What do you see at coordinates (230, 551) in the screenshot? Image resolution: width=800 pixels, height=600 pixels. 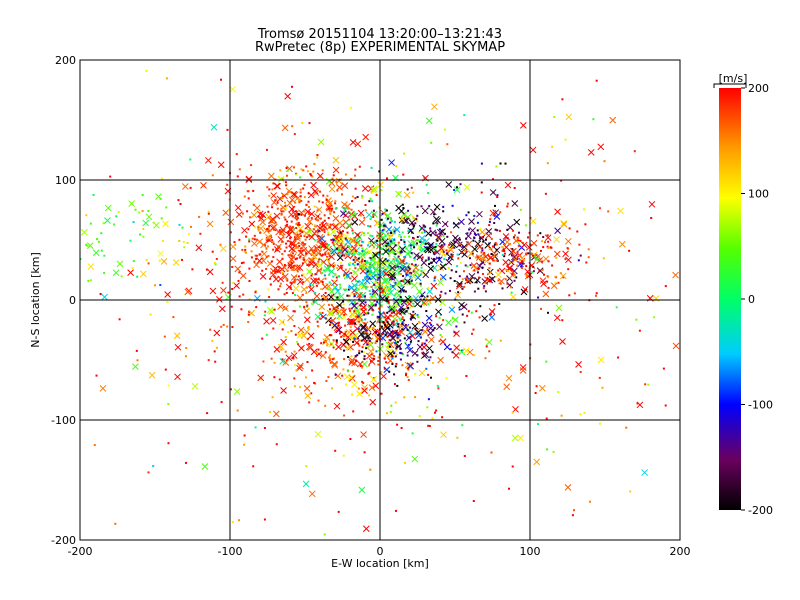 I see `x-tick-label: -100` at bounding box center [230, 551].